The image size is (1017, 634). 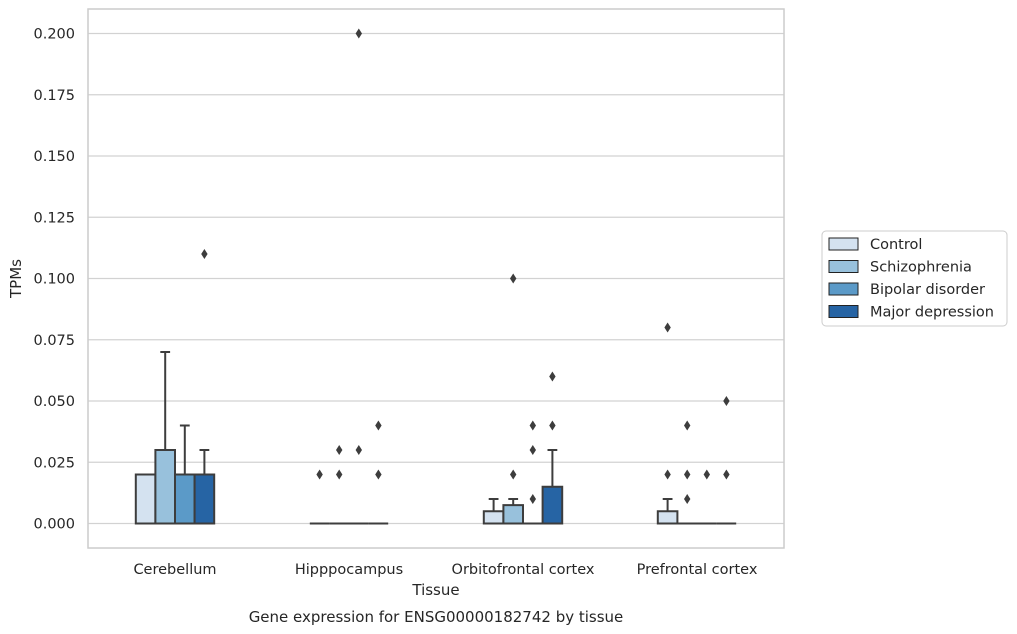 What do you see at coordinates (54, 402) in the screenshot?
I see `y-tick-label: 0.050` at bounding box center [54, 402].